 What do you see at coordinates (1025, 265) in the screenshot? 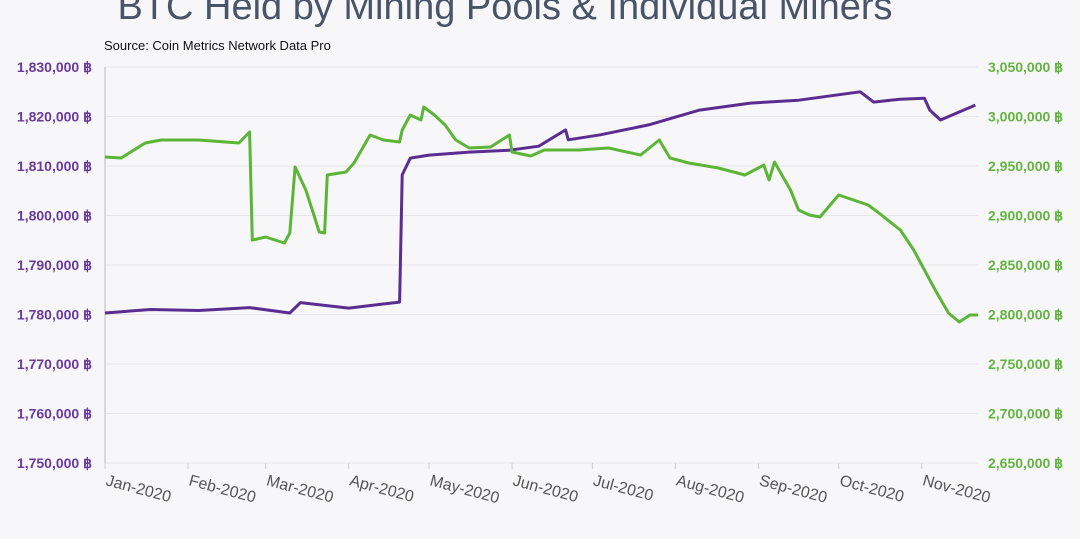
I see `right-axis-tick-label: 2,850,000 ฿` at bounding box center [1025, 265].